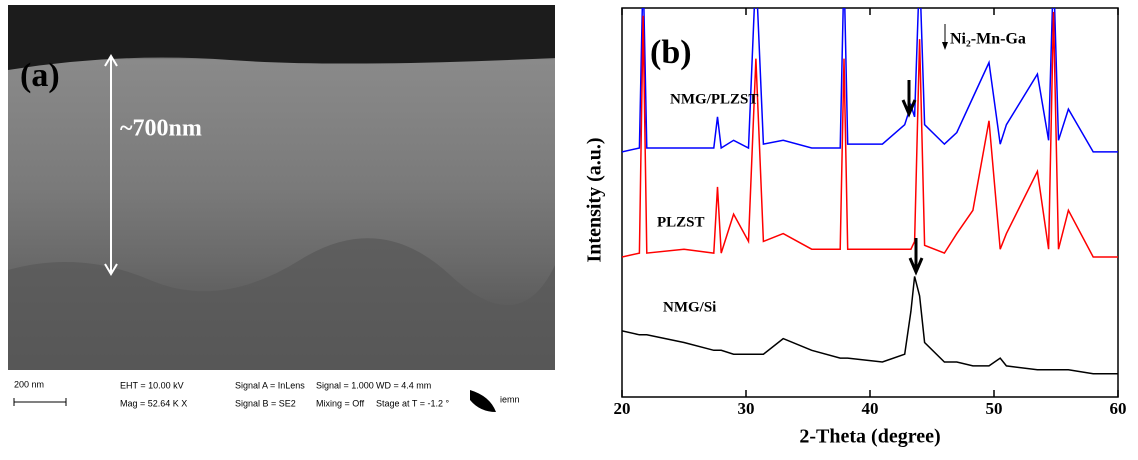  I want to click on marker-arrow-head, so click(945, 46).